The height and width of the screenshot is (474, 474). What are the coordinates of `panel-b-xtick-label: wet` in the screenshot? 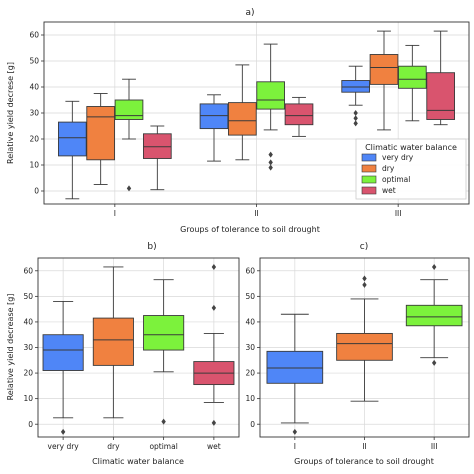 It's located at (214, 446).